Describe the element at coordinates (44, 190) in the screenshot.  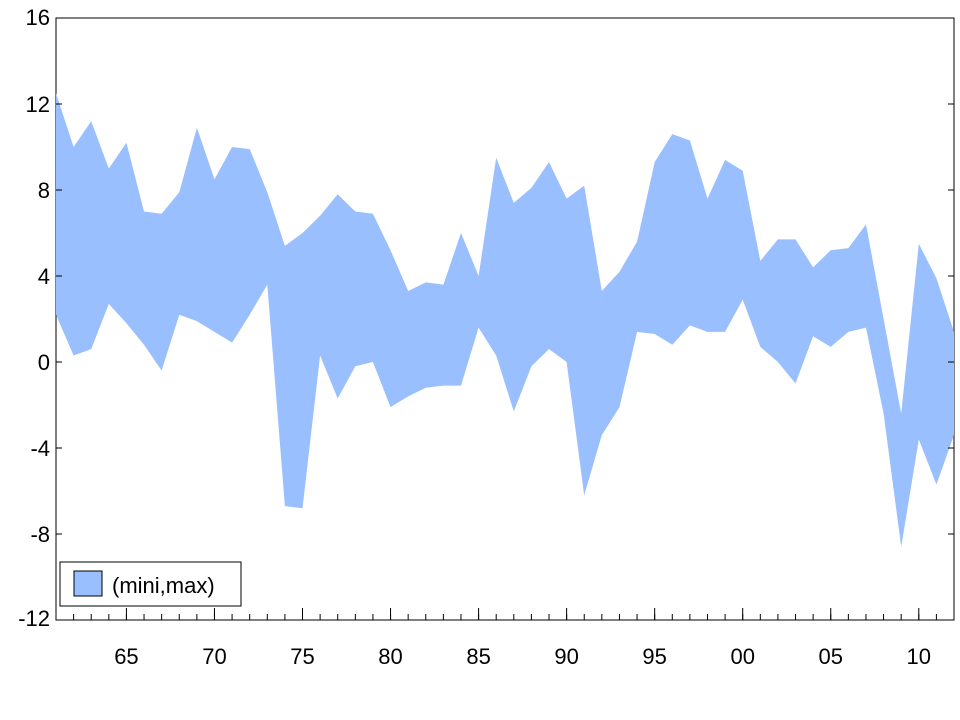
I see `y-tick-label: 8` at that location.